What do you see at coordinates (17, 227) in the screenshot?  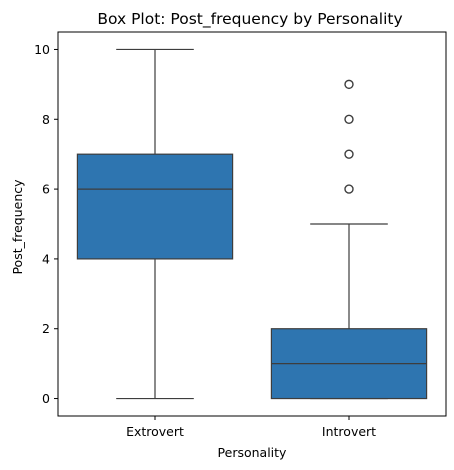 I see `y-axis-label: Post_frequency` at bounding box center [17, 227].